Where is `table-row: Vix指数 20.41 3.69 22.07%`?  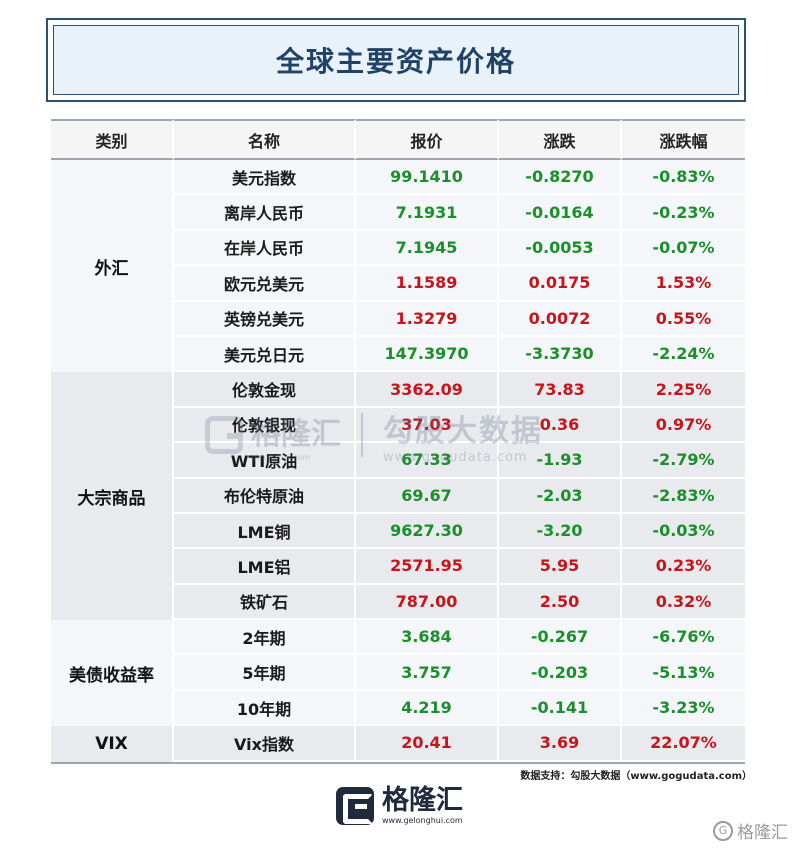
table-row: Vix指数 20.41 3.69 22.07% is located at coordinates (398, 744).